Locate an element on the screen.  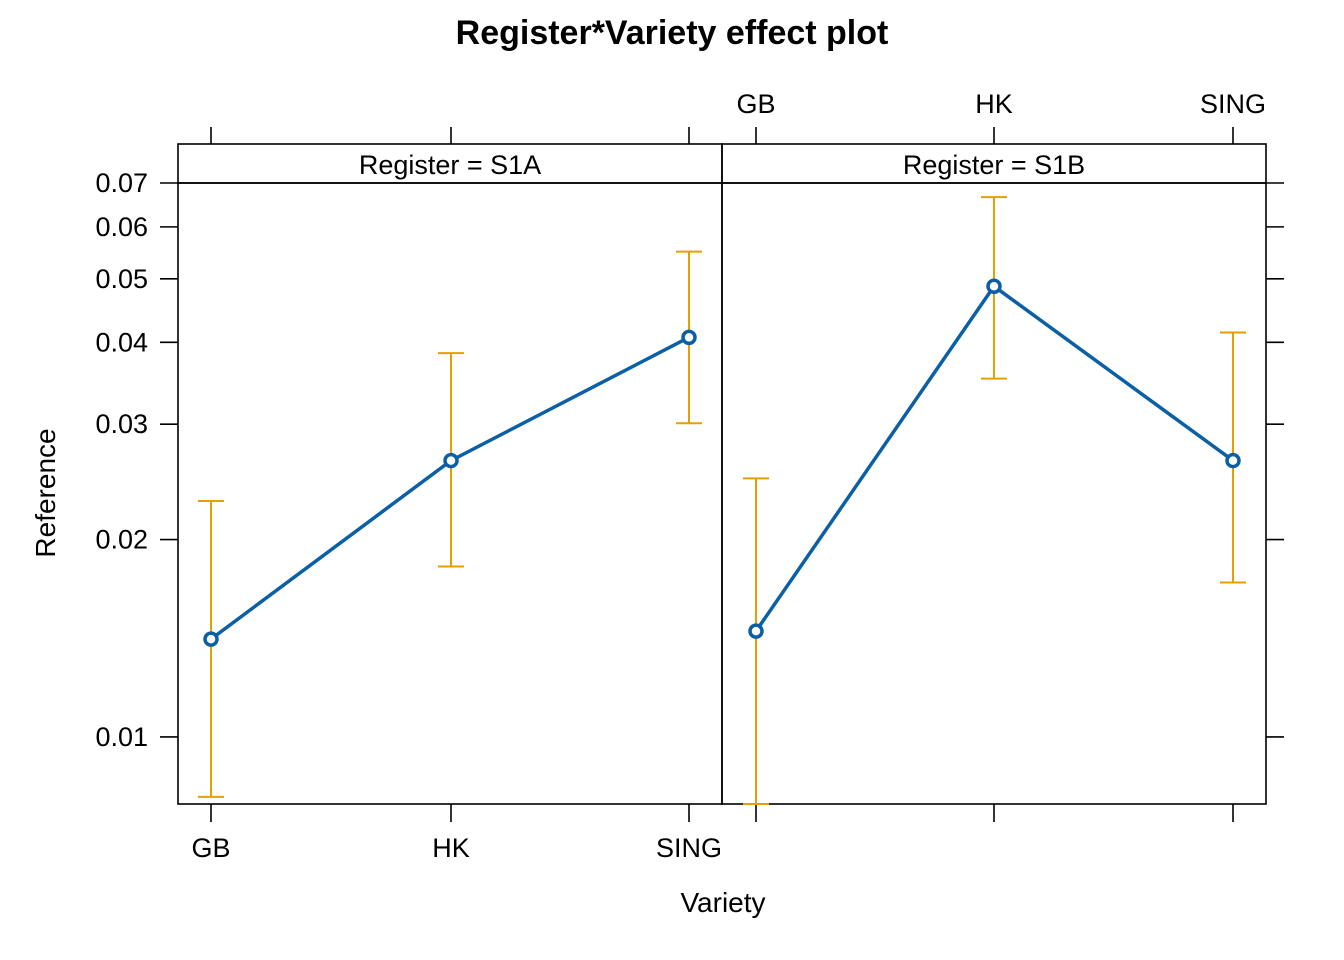
panel-strip-label: Register = S1B is located at coordinates (994, 165).